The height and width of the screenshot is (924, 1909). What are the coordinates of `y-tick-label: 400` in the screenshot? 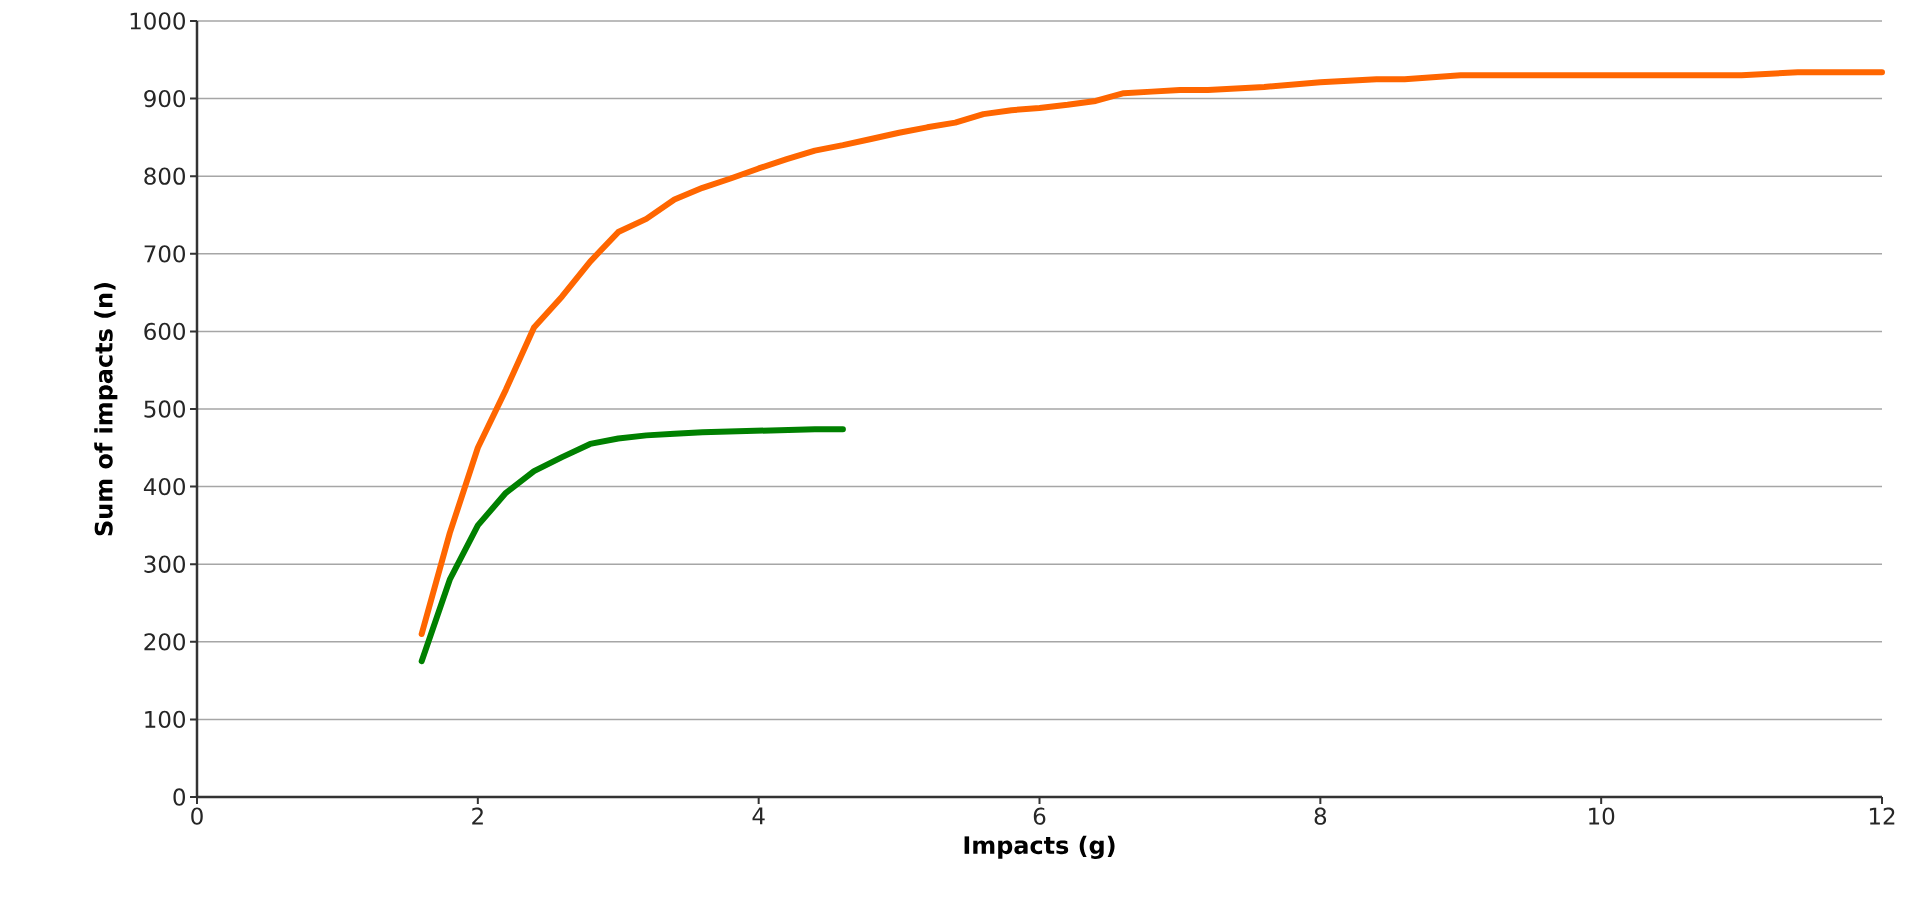 It's located at (164, 486).